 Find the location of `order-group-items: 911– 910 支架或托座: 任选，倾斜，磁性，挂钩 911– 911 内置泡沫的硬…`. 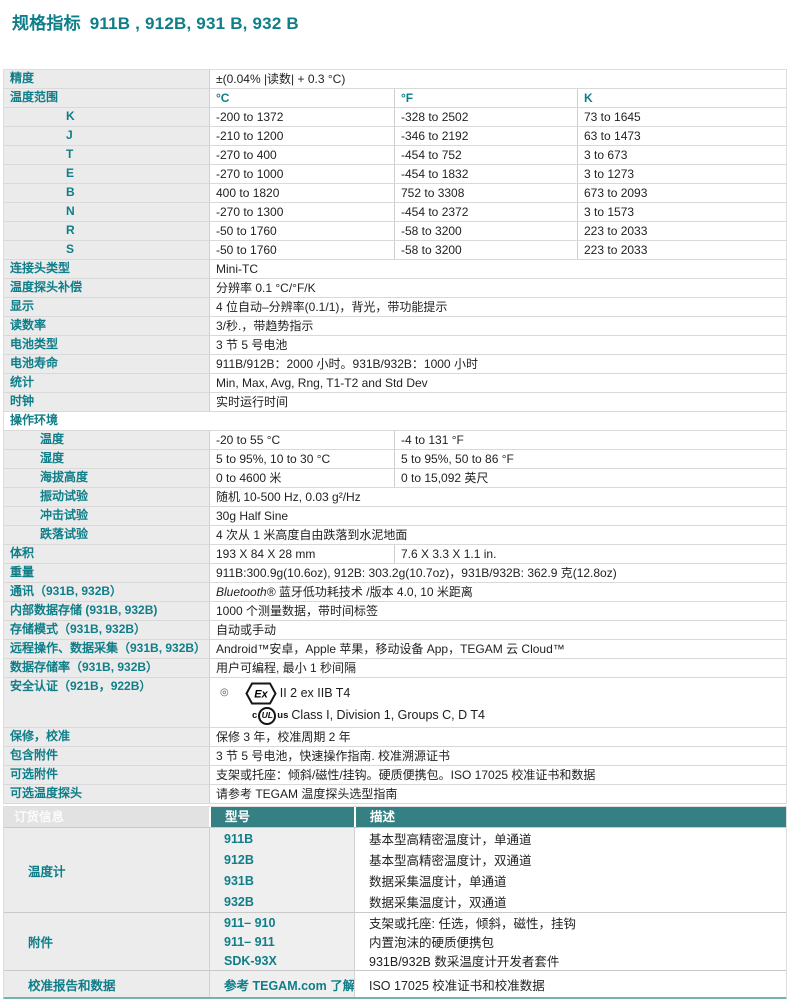

order-group-items: 911– 910 支架或托座: 任选，倾斜，磁性，挂钩 911– 911 内置泡沫的硬… is located at coordinates (497, 941).